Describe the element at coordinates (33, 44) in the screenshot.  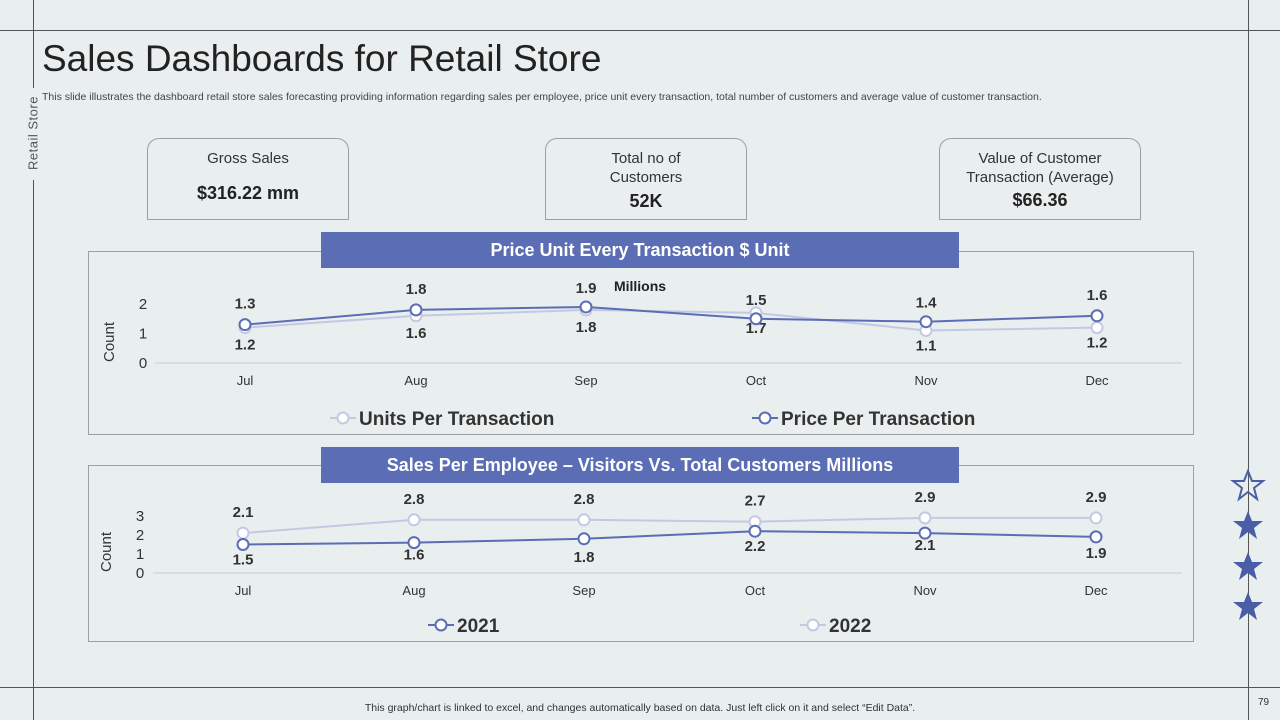
I see `frame-left-line-top` at that location.